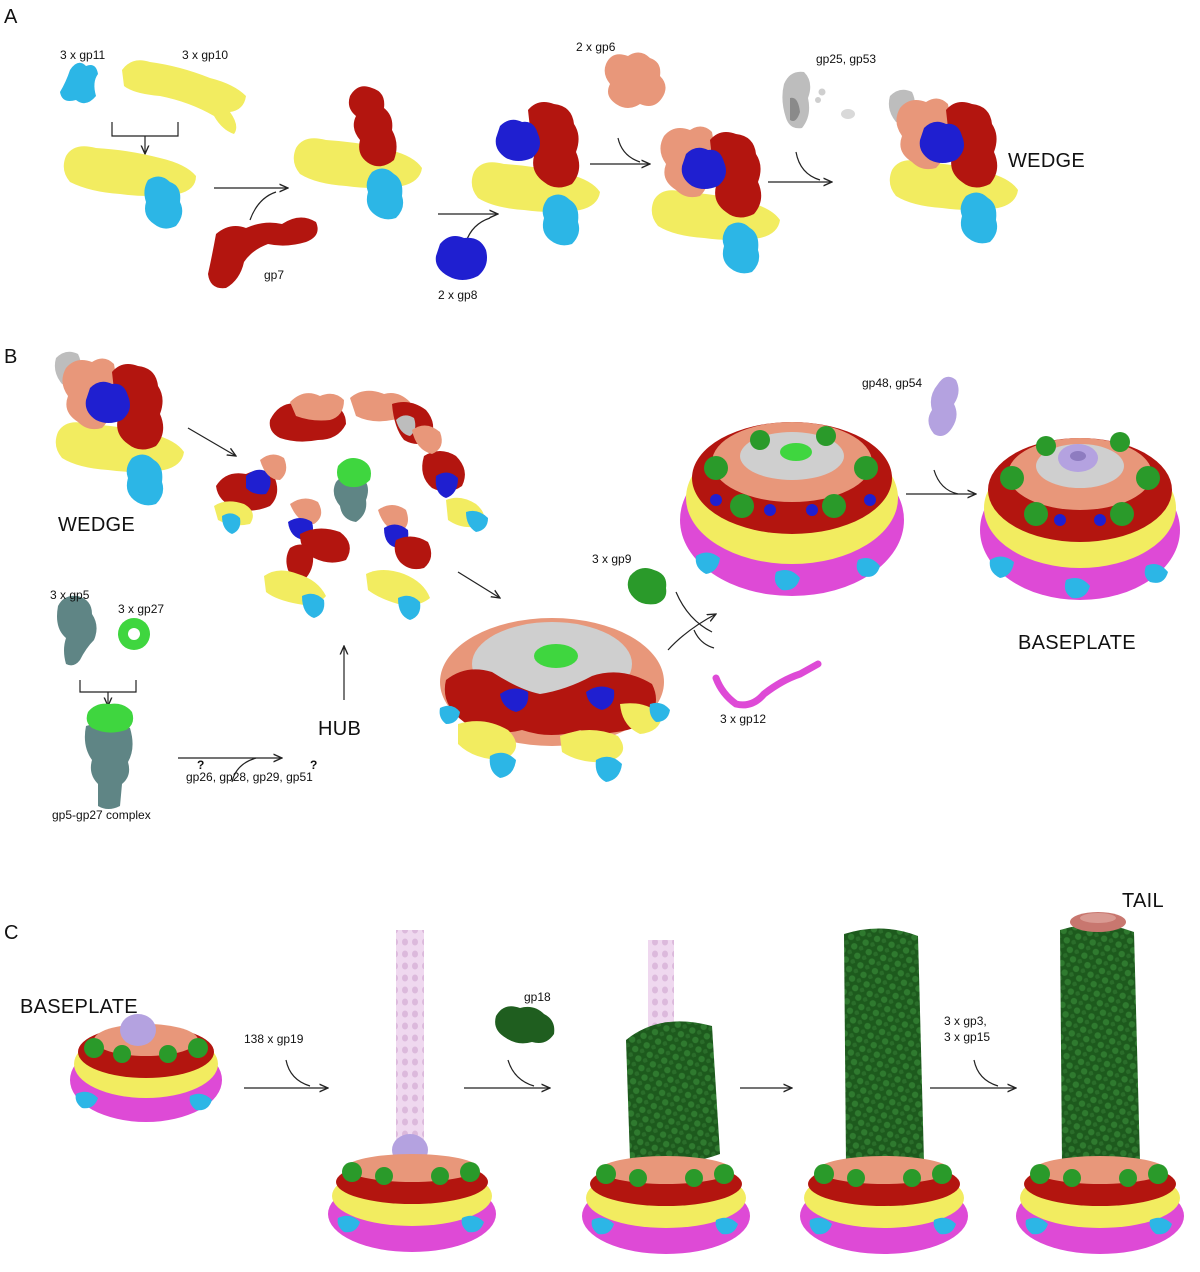  Describe the element at coordinates (596, 47) in the screenshot. I see `label-gp6: 2 x gp6` at that location.